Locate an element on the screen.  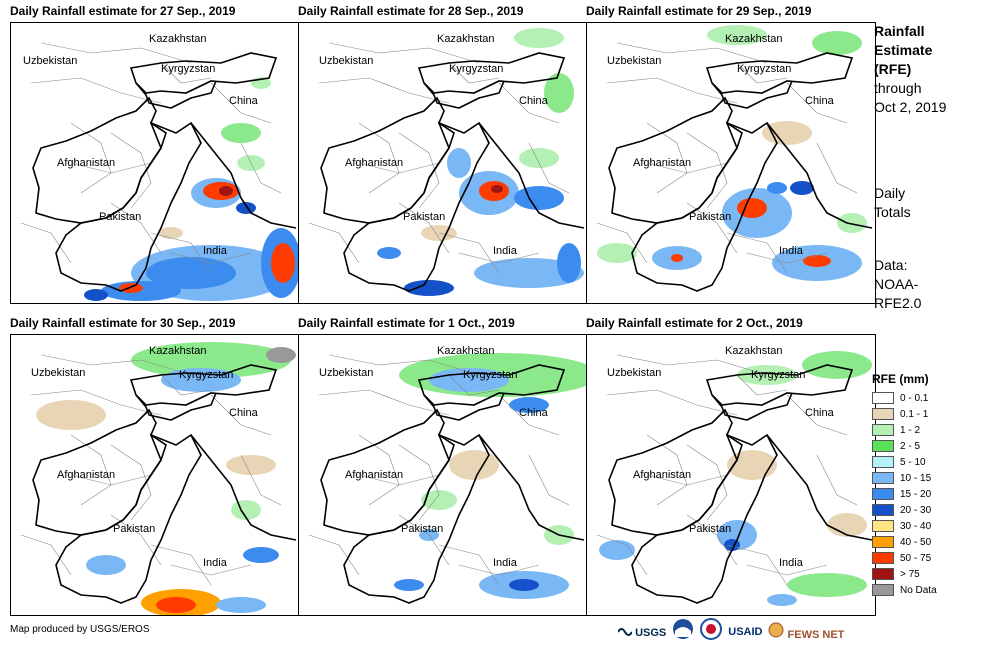
legend-item: 15 - 20 is located at coordinates (904, 494).